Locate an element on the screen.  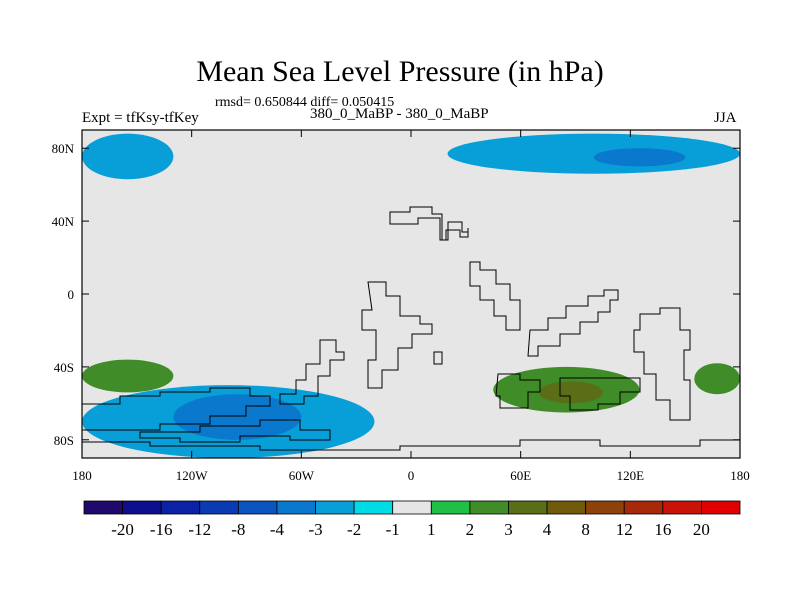
coastline-asia-east is located at coordinates (573, 323).